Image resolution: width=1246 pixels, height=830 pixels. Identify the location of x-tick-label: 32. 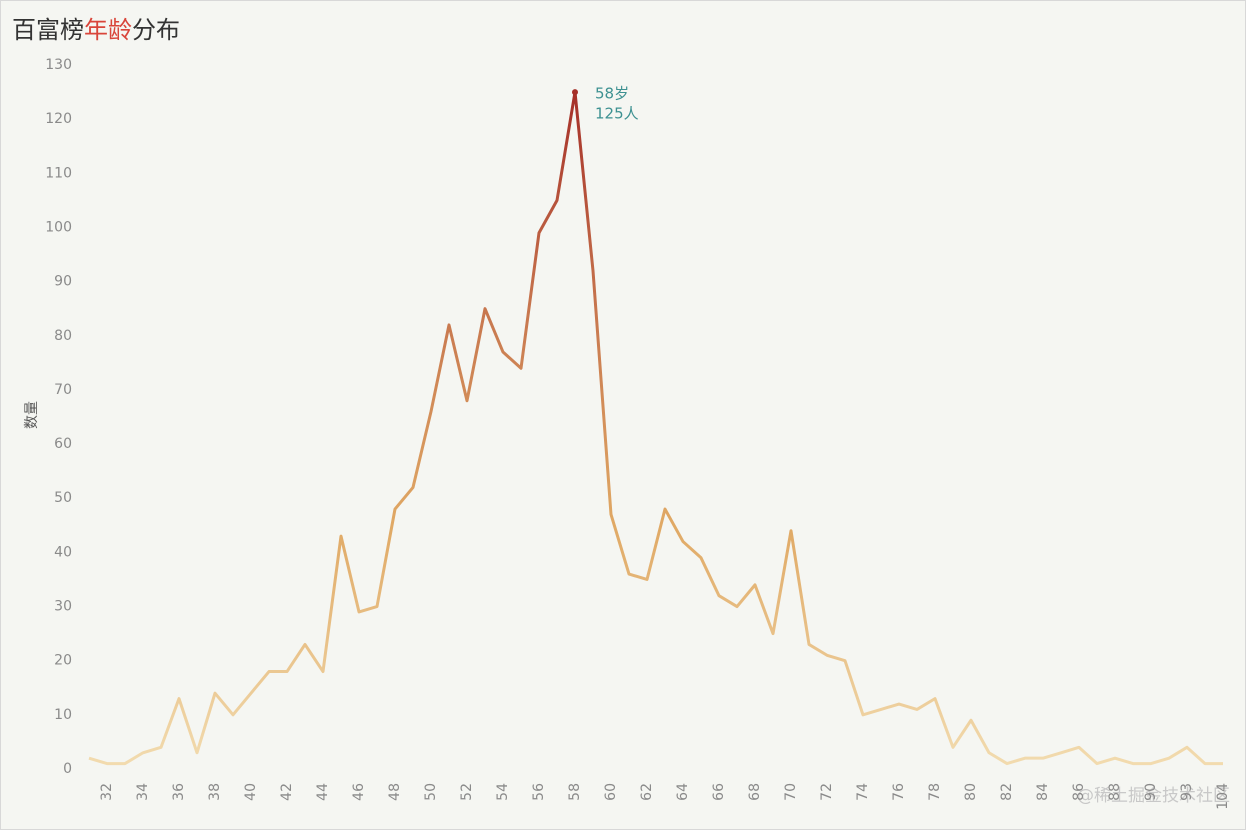
(107, 792).